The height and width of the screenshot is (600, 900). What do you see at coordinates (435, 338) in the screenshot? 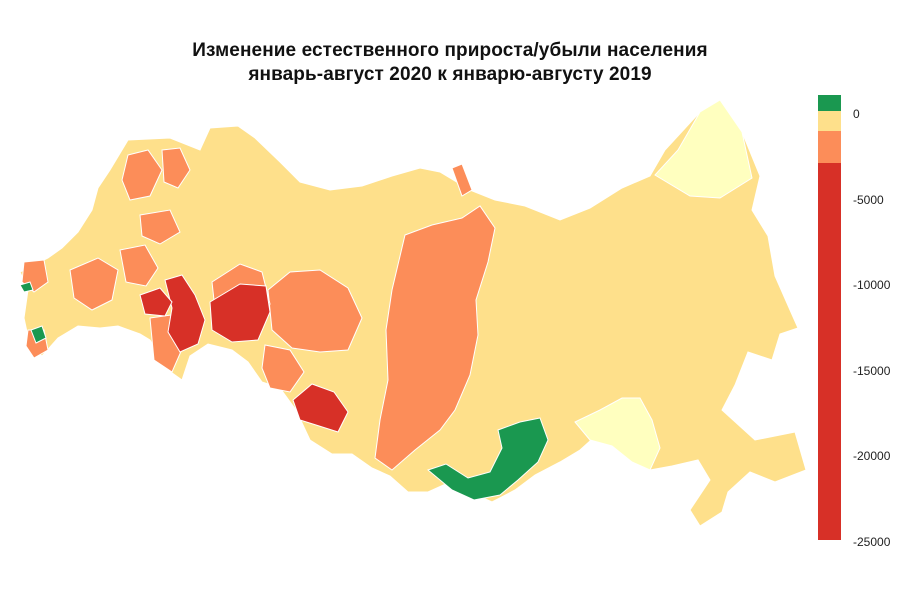
I see `krasnoyarsk-region` at bounding box center [435, 338].